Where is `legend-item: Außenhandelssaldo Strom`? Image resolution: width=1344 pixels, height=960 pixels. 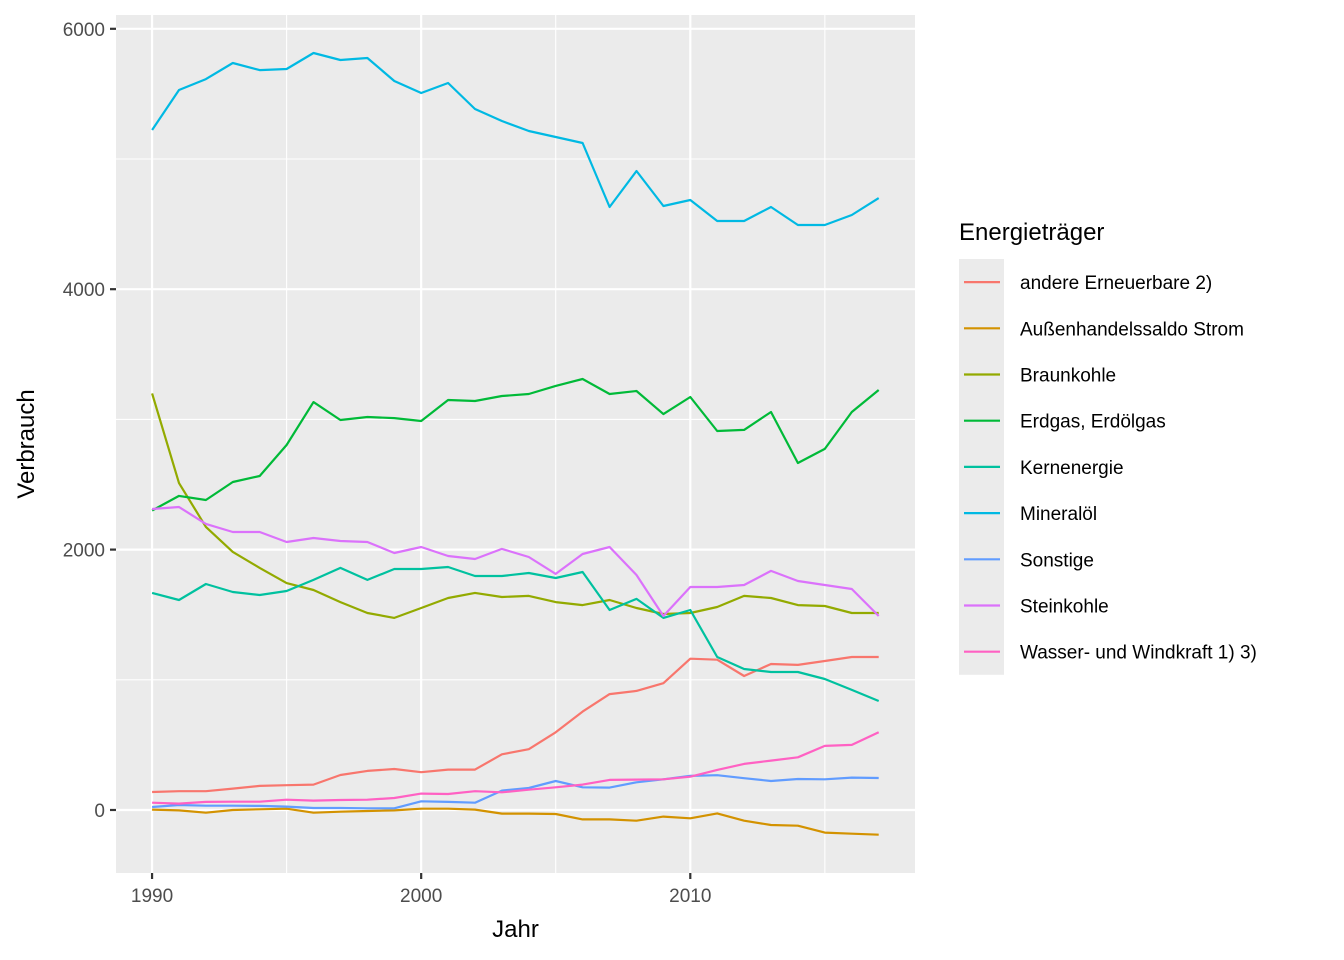 legend-item: Außenhandelssaldo Strom is located at coordinates (1104, 329).